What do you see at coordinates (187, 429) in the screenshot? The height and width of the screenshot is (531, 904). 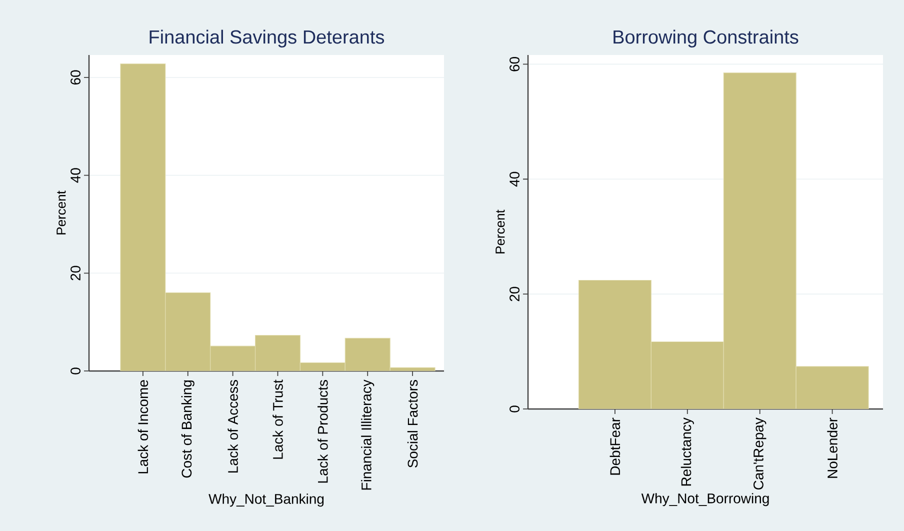 I see `x-tick-label: Cost of Banking` at bounding box center [187, 429].